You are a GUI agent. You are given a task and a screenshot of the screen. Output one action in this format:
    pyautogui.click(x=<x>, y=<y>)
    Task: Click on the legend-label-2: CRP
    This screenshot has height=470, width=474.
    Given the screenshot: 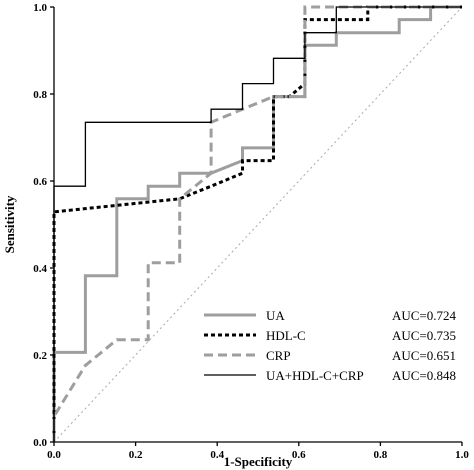 What is the action you would take?
    pyautogui.click(x=278, y=355)
    